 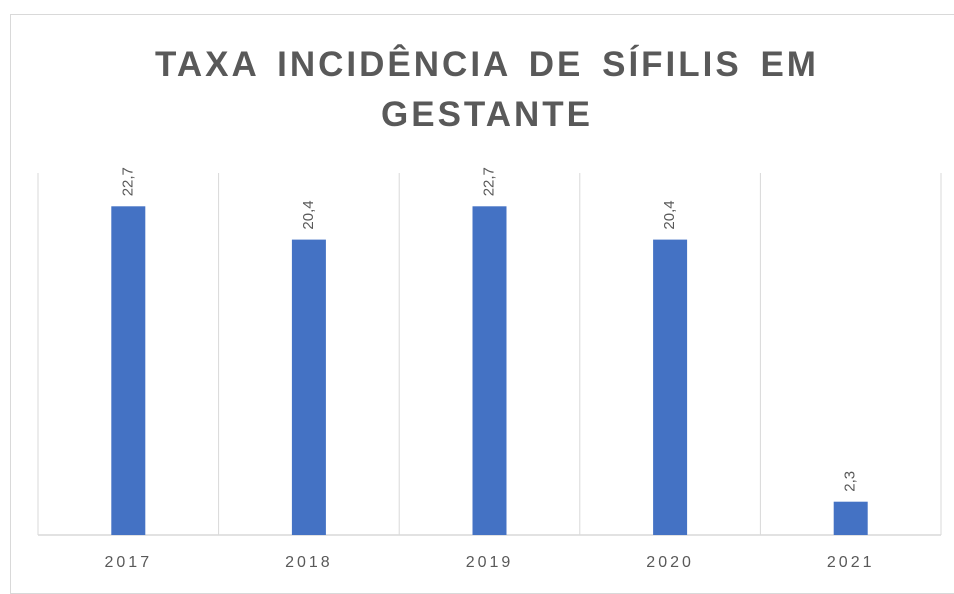 I want to click on x-tick-label: 2018, so click(x=309, y=562).